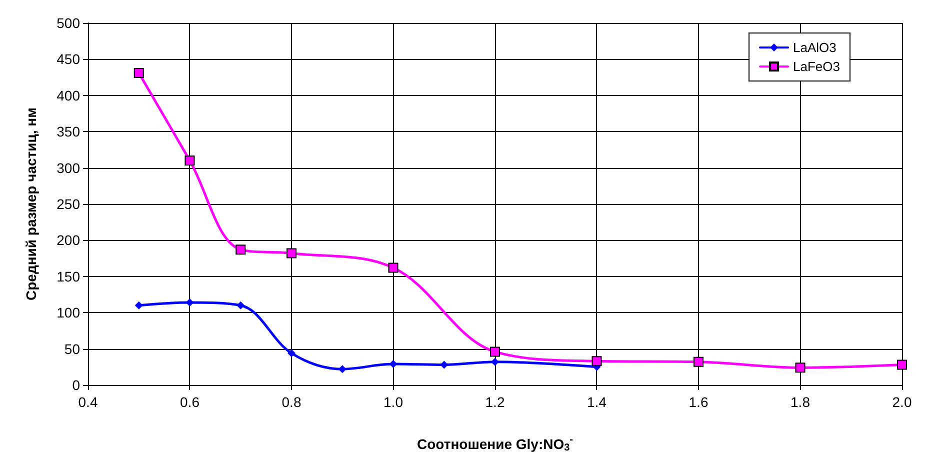 This screenshot has width=928, height=470. What do you see at coordinates (816, 66) in the screenshot?
I see `legend-label: LaFeO3` at bounding box center [816, 66].